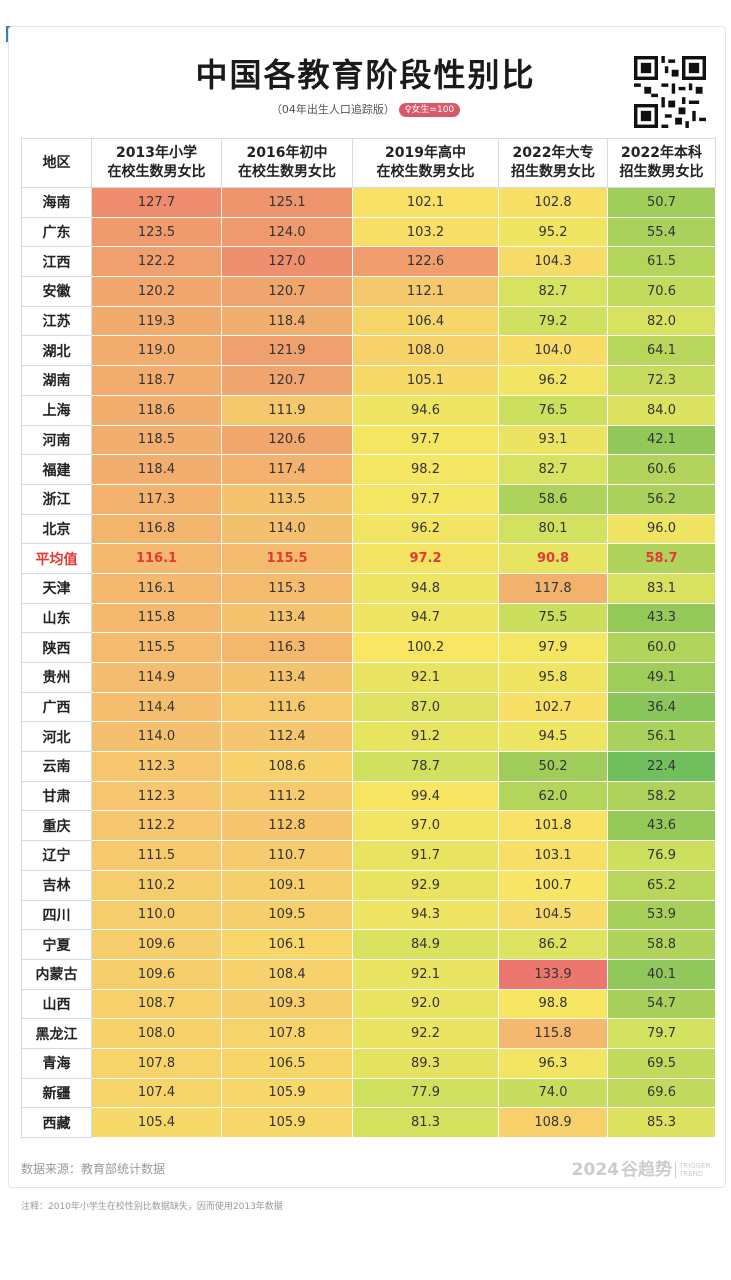 Image resolution: width=731 pixels, height=1280 pixels. I want to click on cell-junior-2016: 117.4, so click(287, 469).